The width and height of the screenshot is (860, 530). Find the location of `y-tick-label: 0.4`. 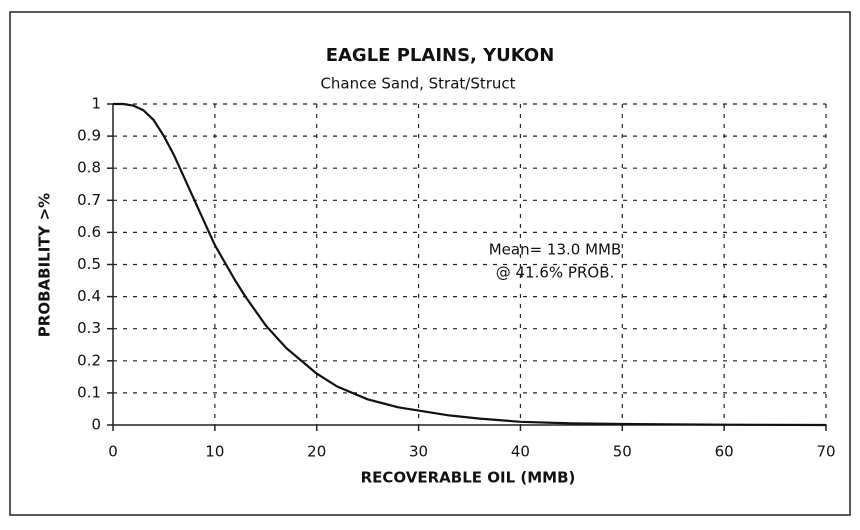

y-tick-label: 0.4 is located at coordinates (89, 296).